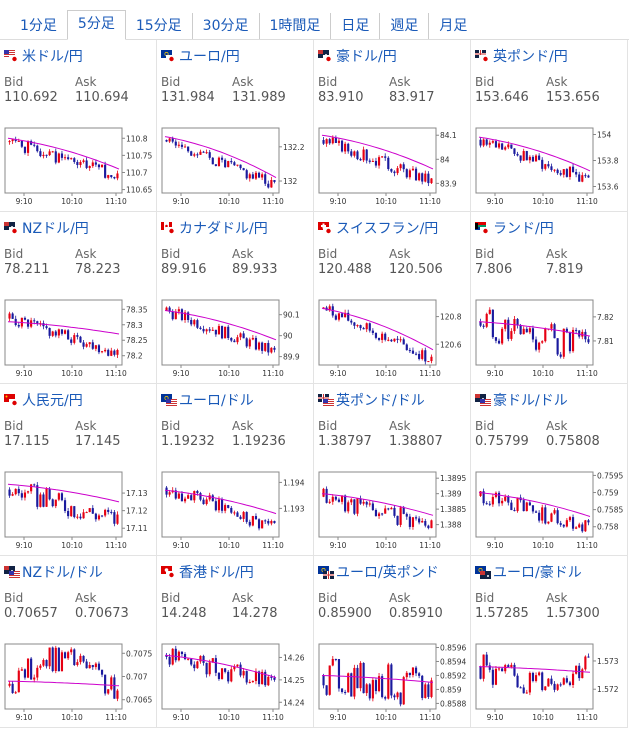  What do you see at coordinates (78, 166) in the screenshot?
I see `mini-chart: 110.8 110.75 110.7 110.65 9:10 10:10 11:10` at bounding box center [78, 166].